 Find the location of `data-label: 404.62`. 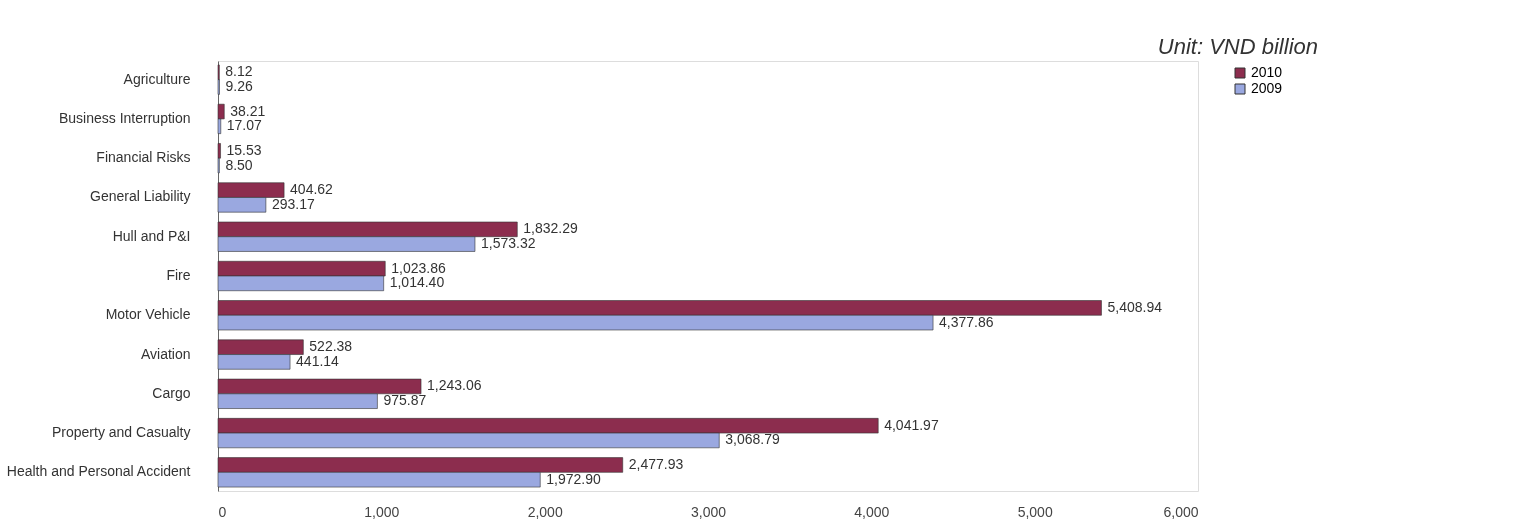

data-label: 404.62 is located at coordinates (312, 189).